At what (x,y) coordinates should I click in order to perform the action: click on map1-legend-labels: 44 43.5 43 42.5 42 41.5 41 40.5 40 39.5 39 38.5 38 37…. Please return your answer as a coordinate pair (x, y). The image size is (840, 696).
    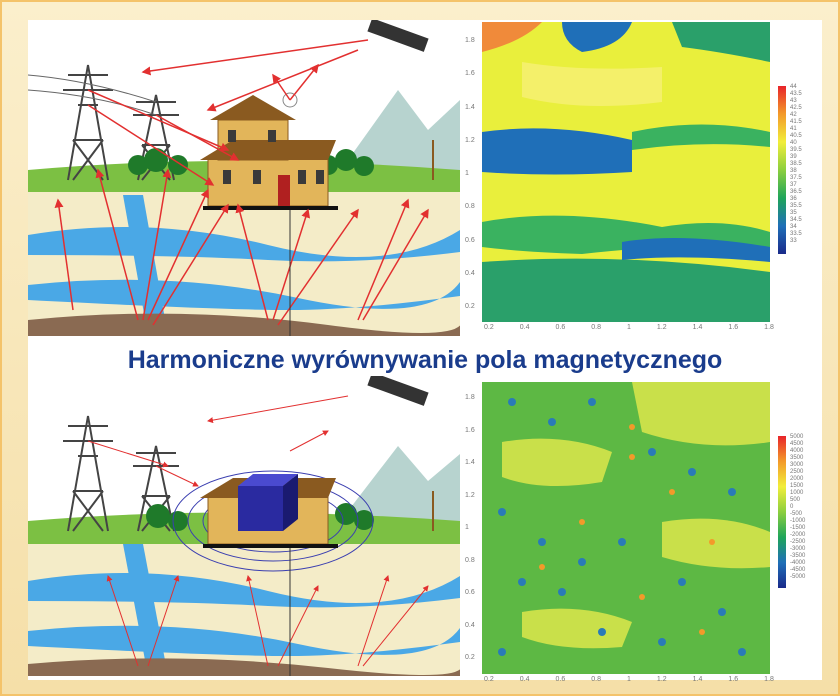
    Looking at the image, I should click on (796, 164).